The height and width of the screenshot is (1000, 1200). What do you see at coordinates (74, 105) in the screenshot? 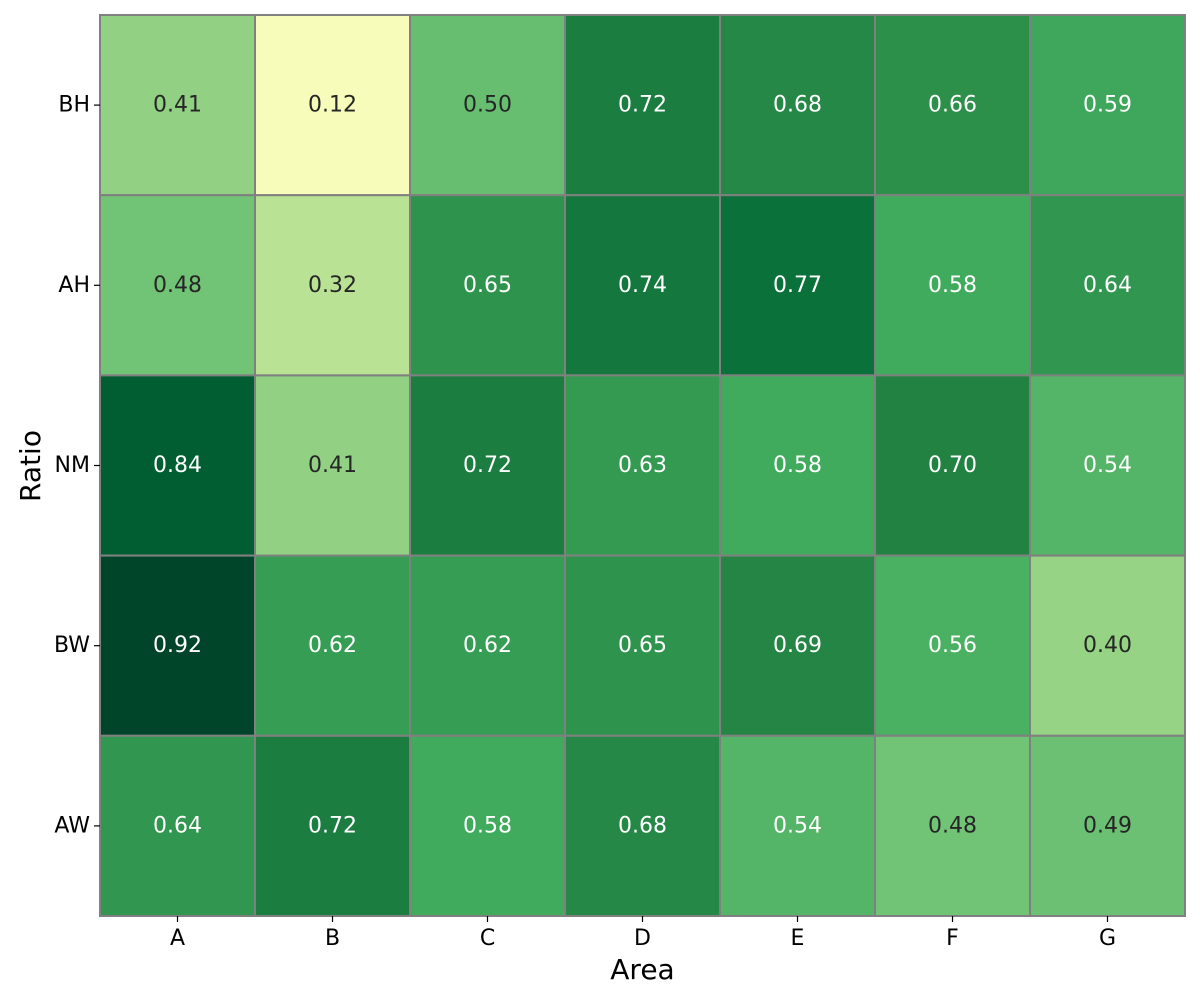
I see `y-tick-label: BH` at bounding box center [74, 105].